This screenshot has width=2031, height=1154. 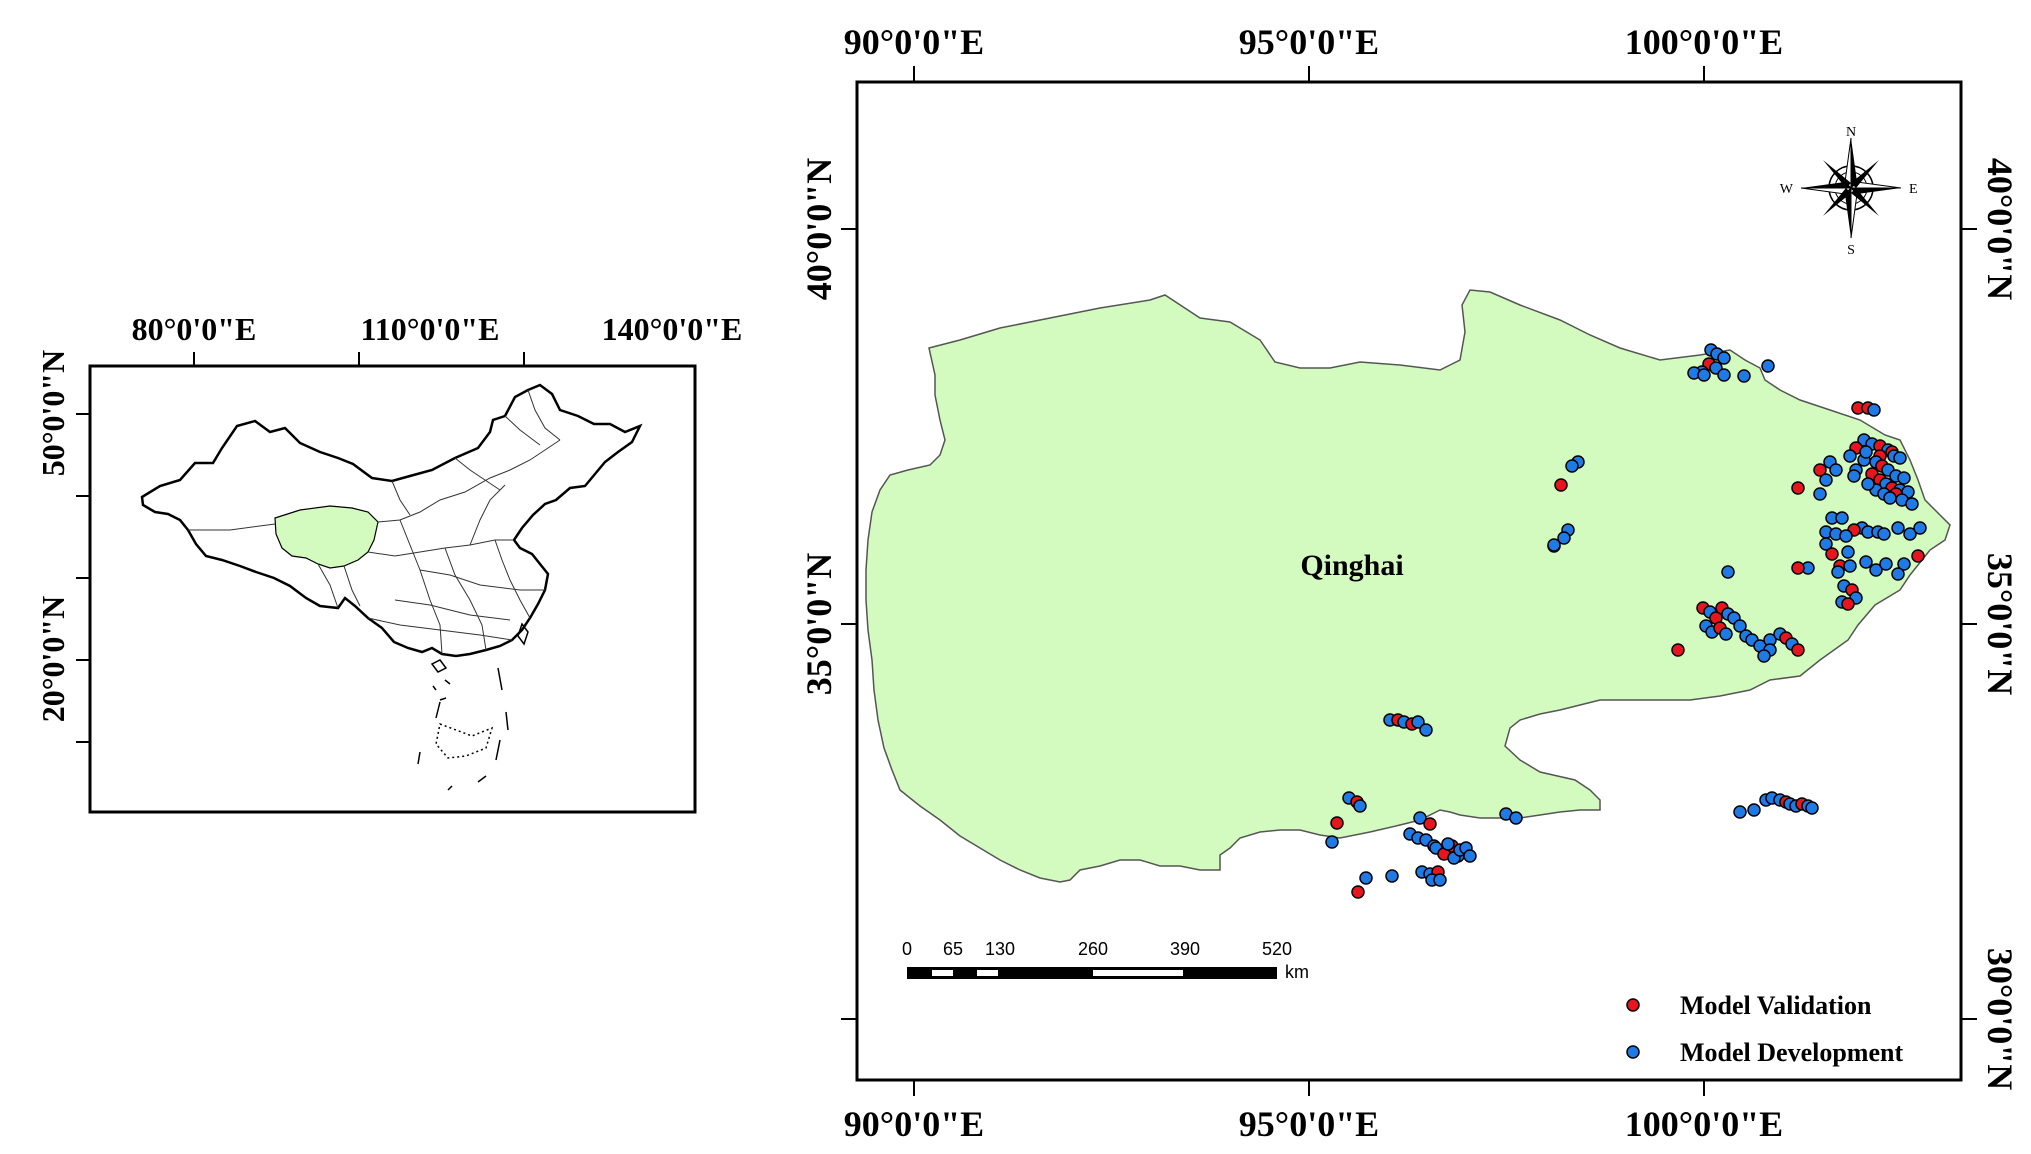 I want to click on scale-tick-390: 390, so click(x=1185, y=949).